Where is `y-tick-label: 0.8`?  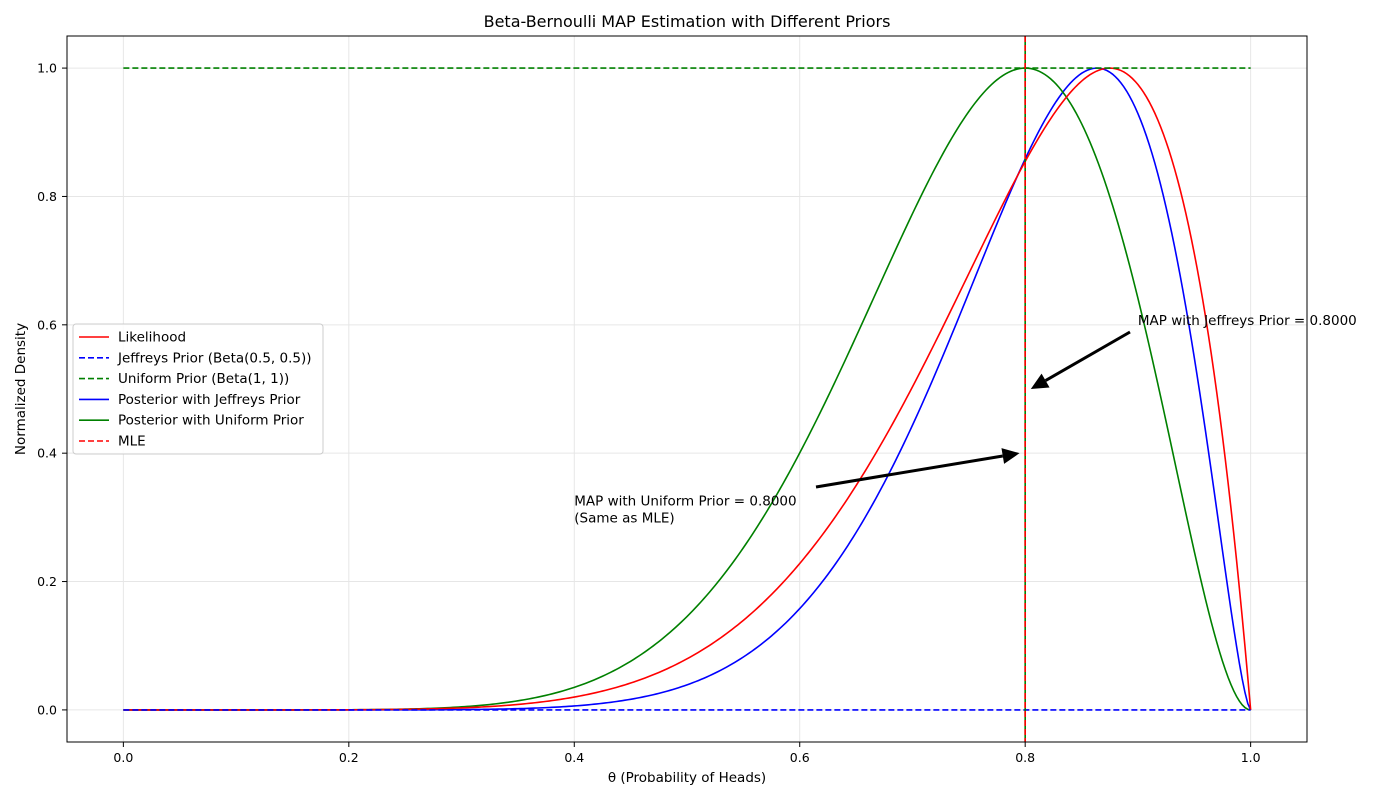
y-tick-label: 0.8 is located at coordinates (47, 196).